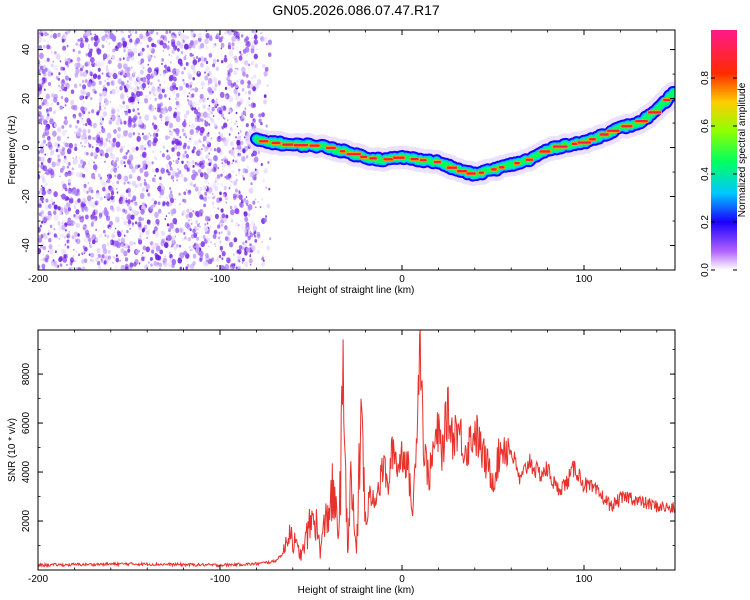  Describe the element at coordinates (724, 150) in the screenshot. I see `colorbar-scale` at that location.